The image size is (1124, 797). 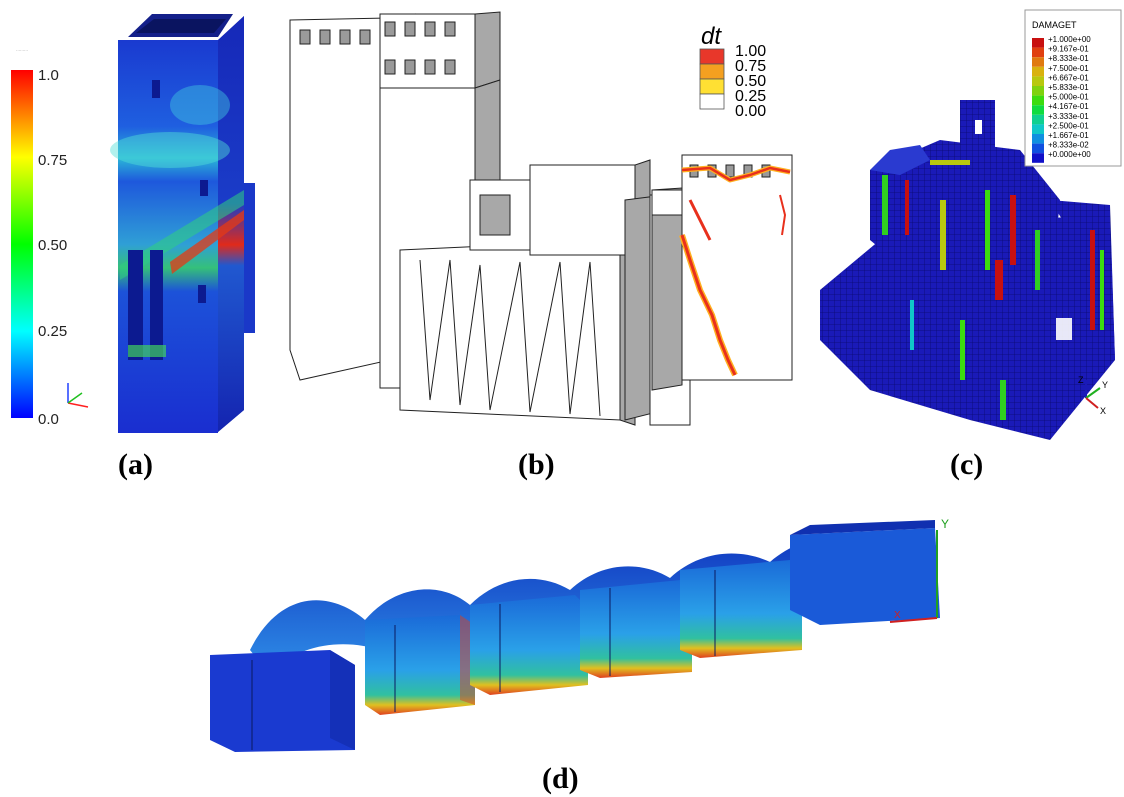 I want to click on colorbar-a-label: ·········, so click(x=22, y=50).